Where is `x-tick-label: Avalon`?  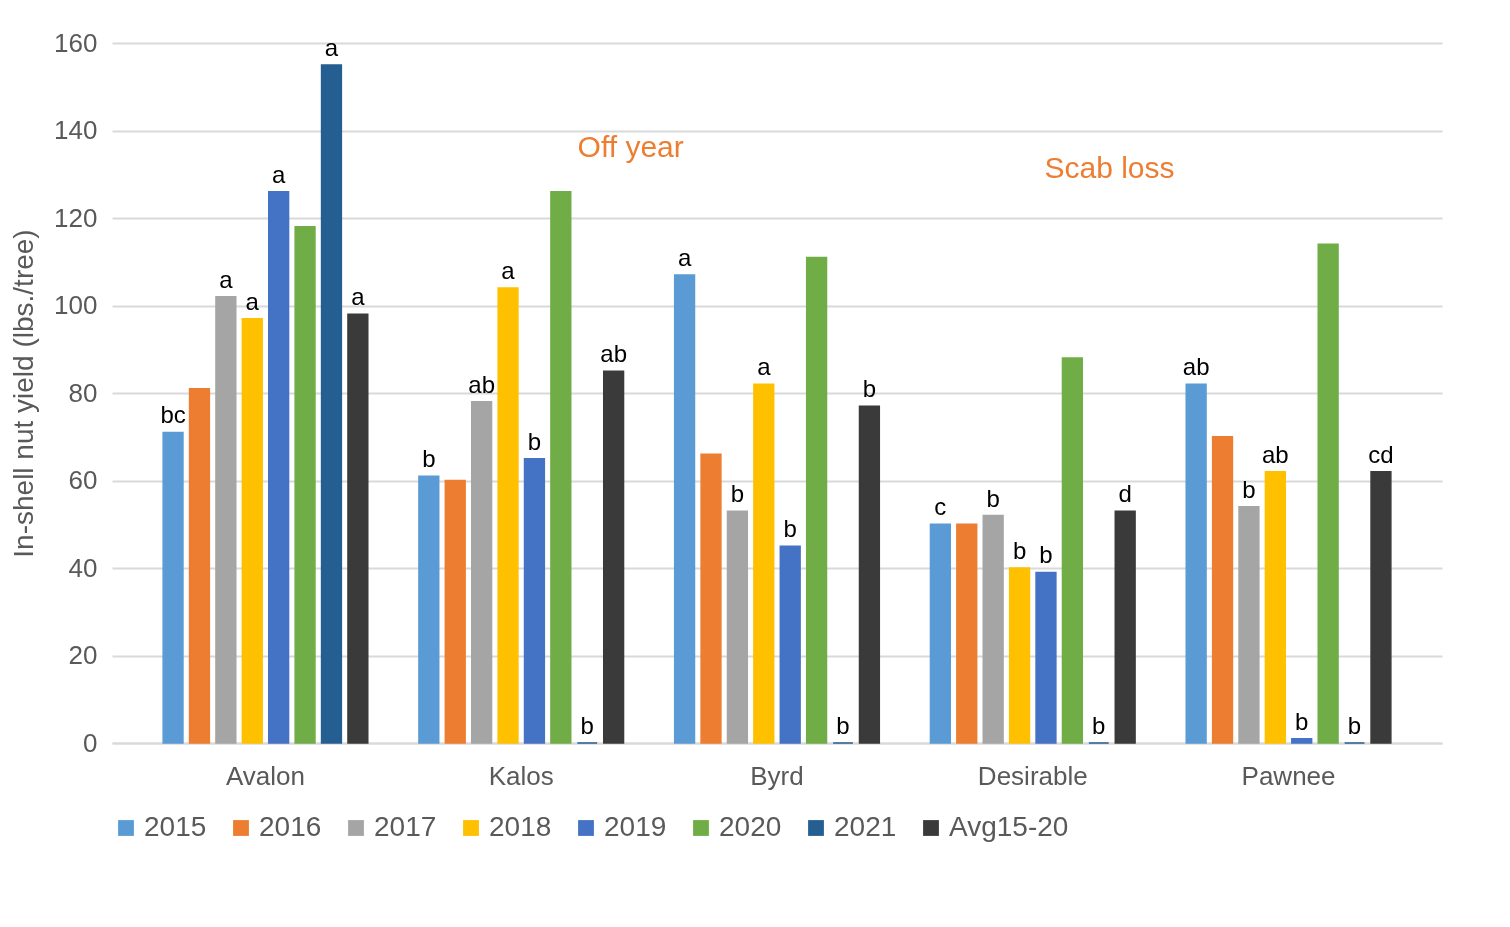
x-tick-label: Avalon is located at coordinates (265, 775).